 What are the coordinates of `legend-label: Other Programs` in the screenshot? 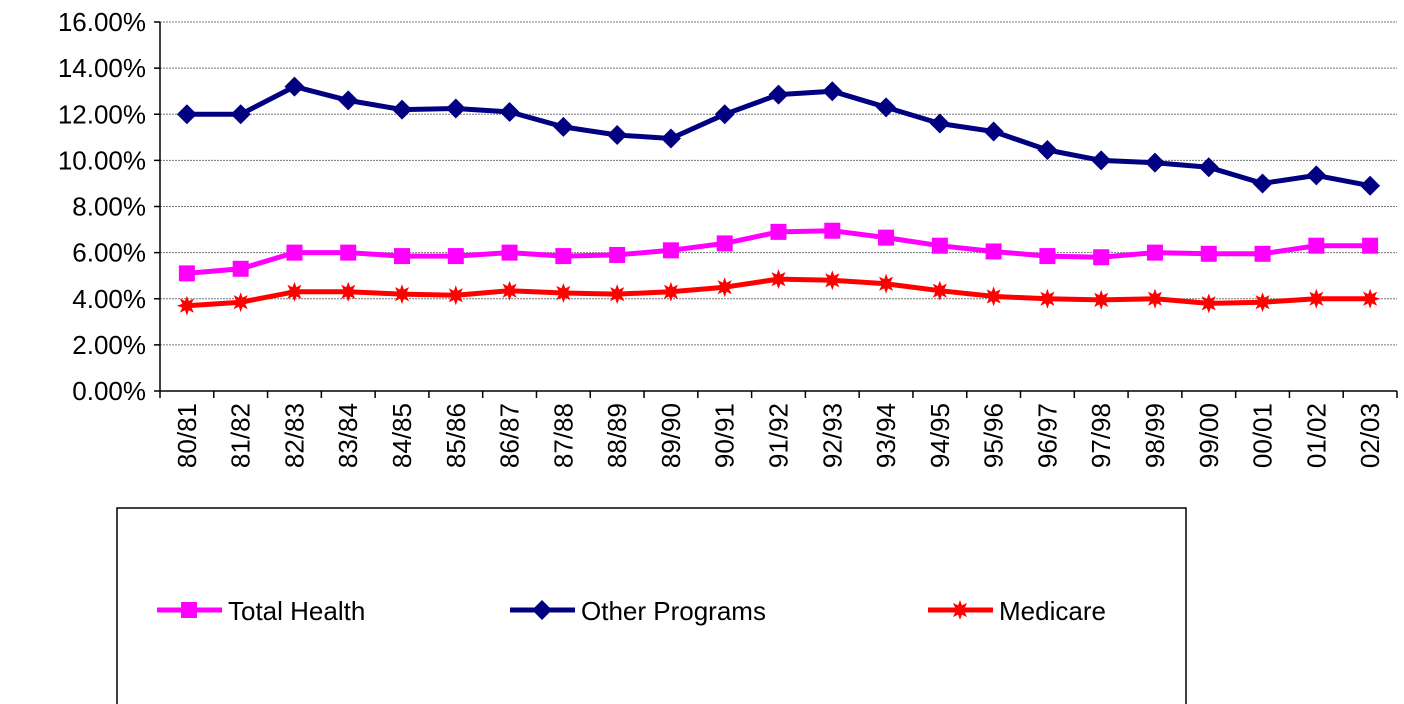 It's located at (673, 611).